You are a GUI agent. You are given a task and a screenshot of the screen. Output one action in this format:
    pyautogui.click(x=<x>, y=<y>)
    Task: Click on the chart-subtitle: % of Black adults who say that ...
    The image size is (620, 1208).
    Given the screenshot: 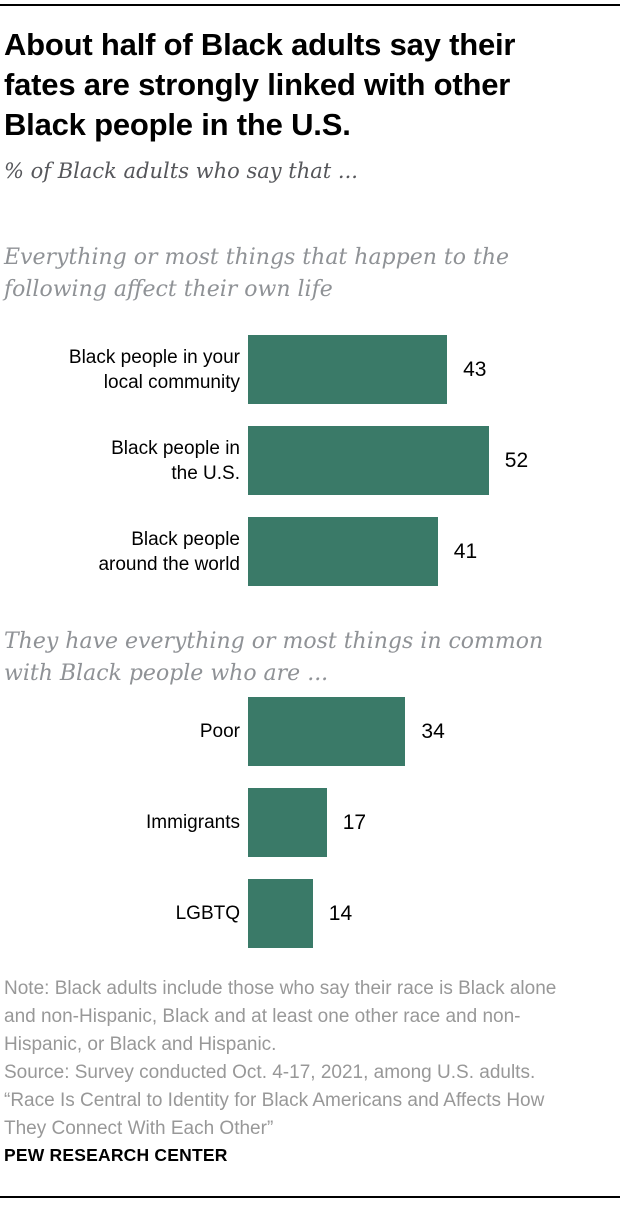 What is the action you would take?
    pyautogui.click(x=181, y=171)
    